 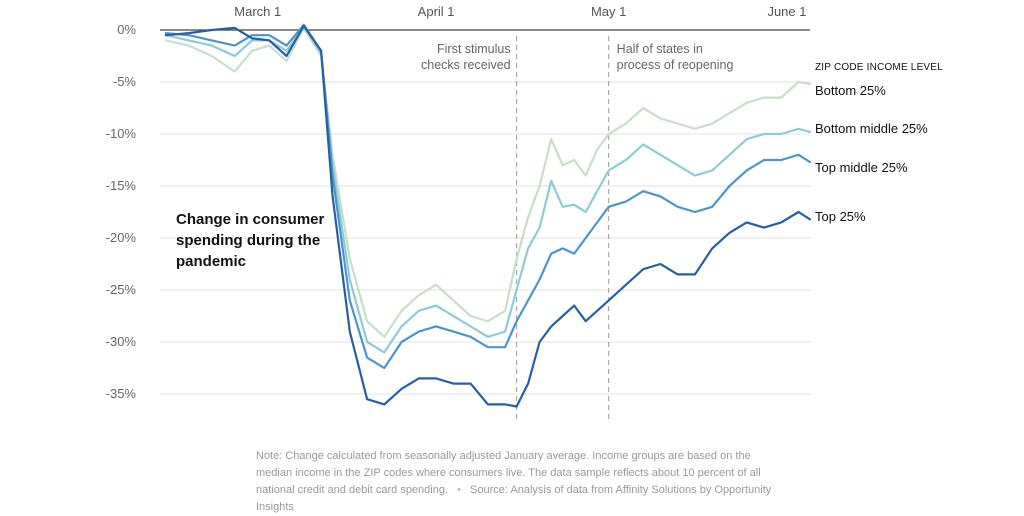 What do you see at coordinates (121, 237) in the screenshot?
I see `y-tick-label: -20%` at bounding box center [121, 237].